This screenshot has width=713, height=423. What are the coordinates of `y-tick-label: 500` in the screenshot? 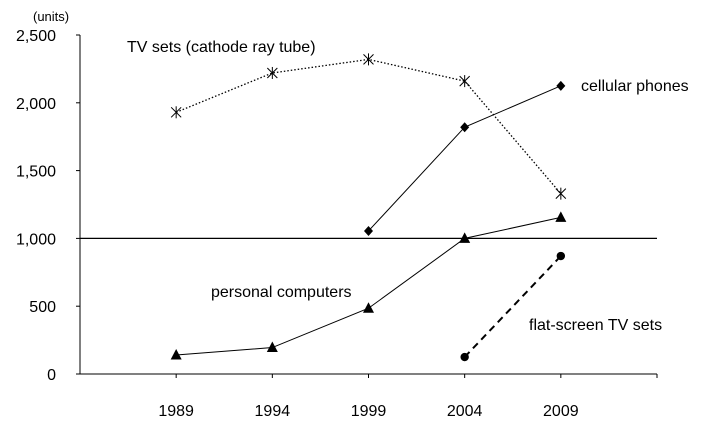 It's located at (42, 307).